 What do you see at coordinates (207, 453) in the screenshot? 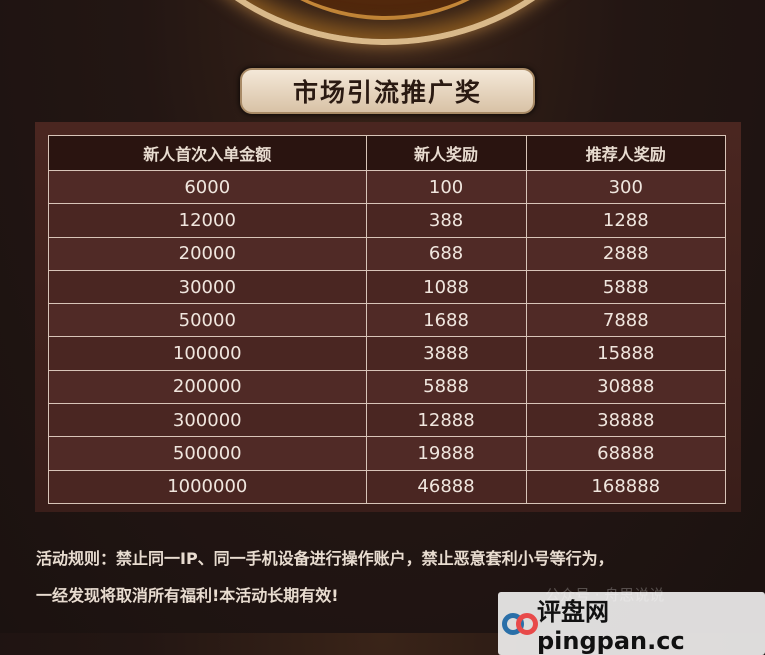
I see `table-cell: 500000` at bounding box center [207, 453].